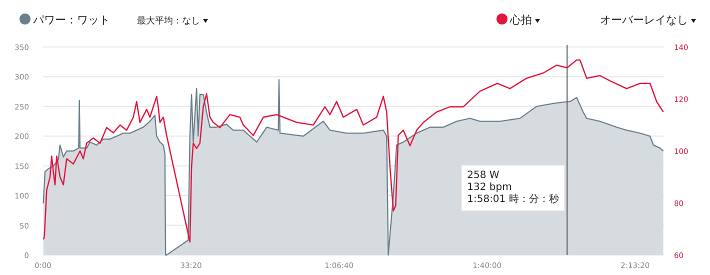  I want to click on annotation: 1:58:01 時：分：秒, so click(513, 199).